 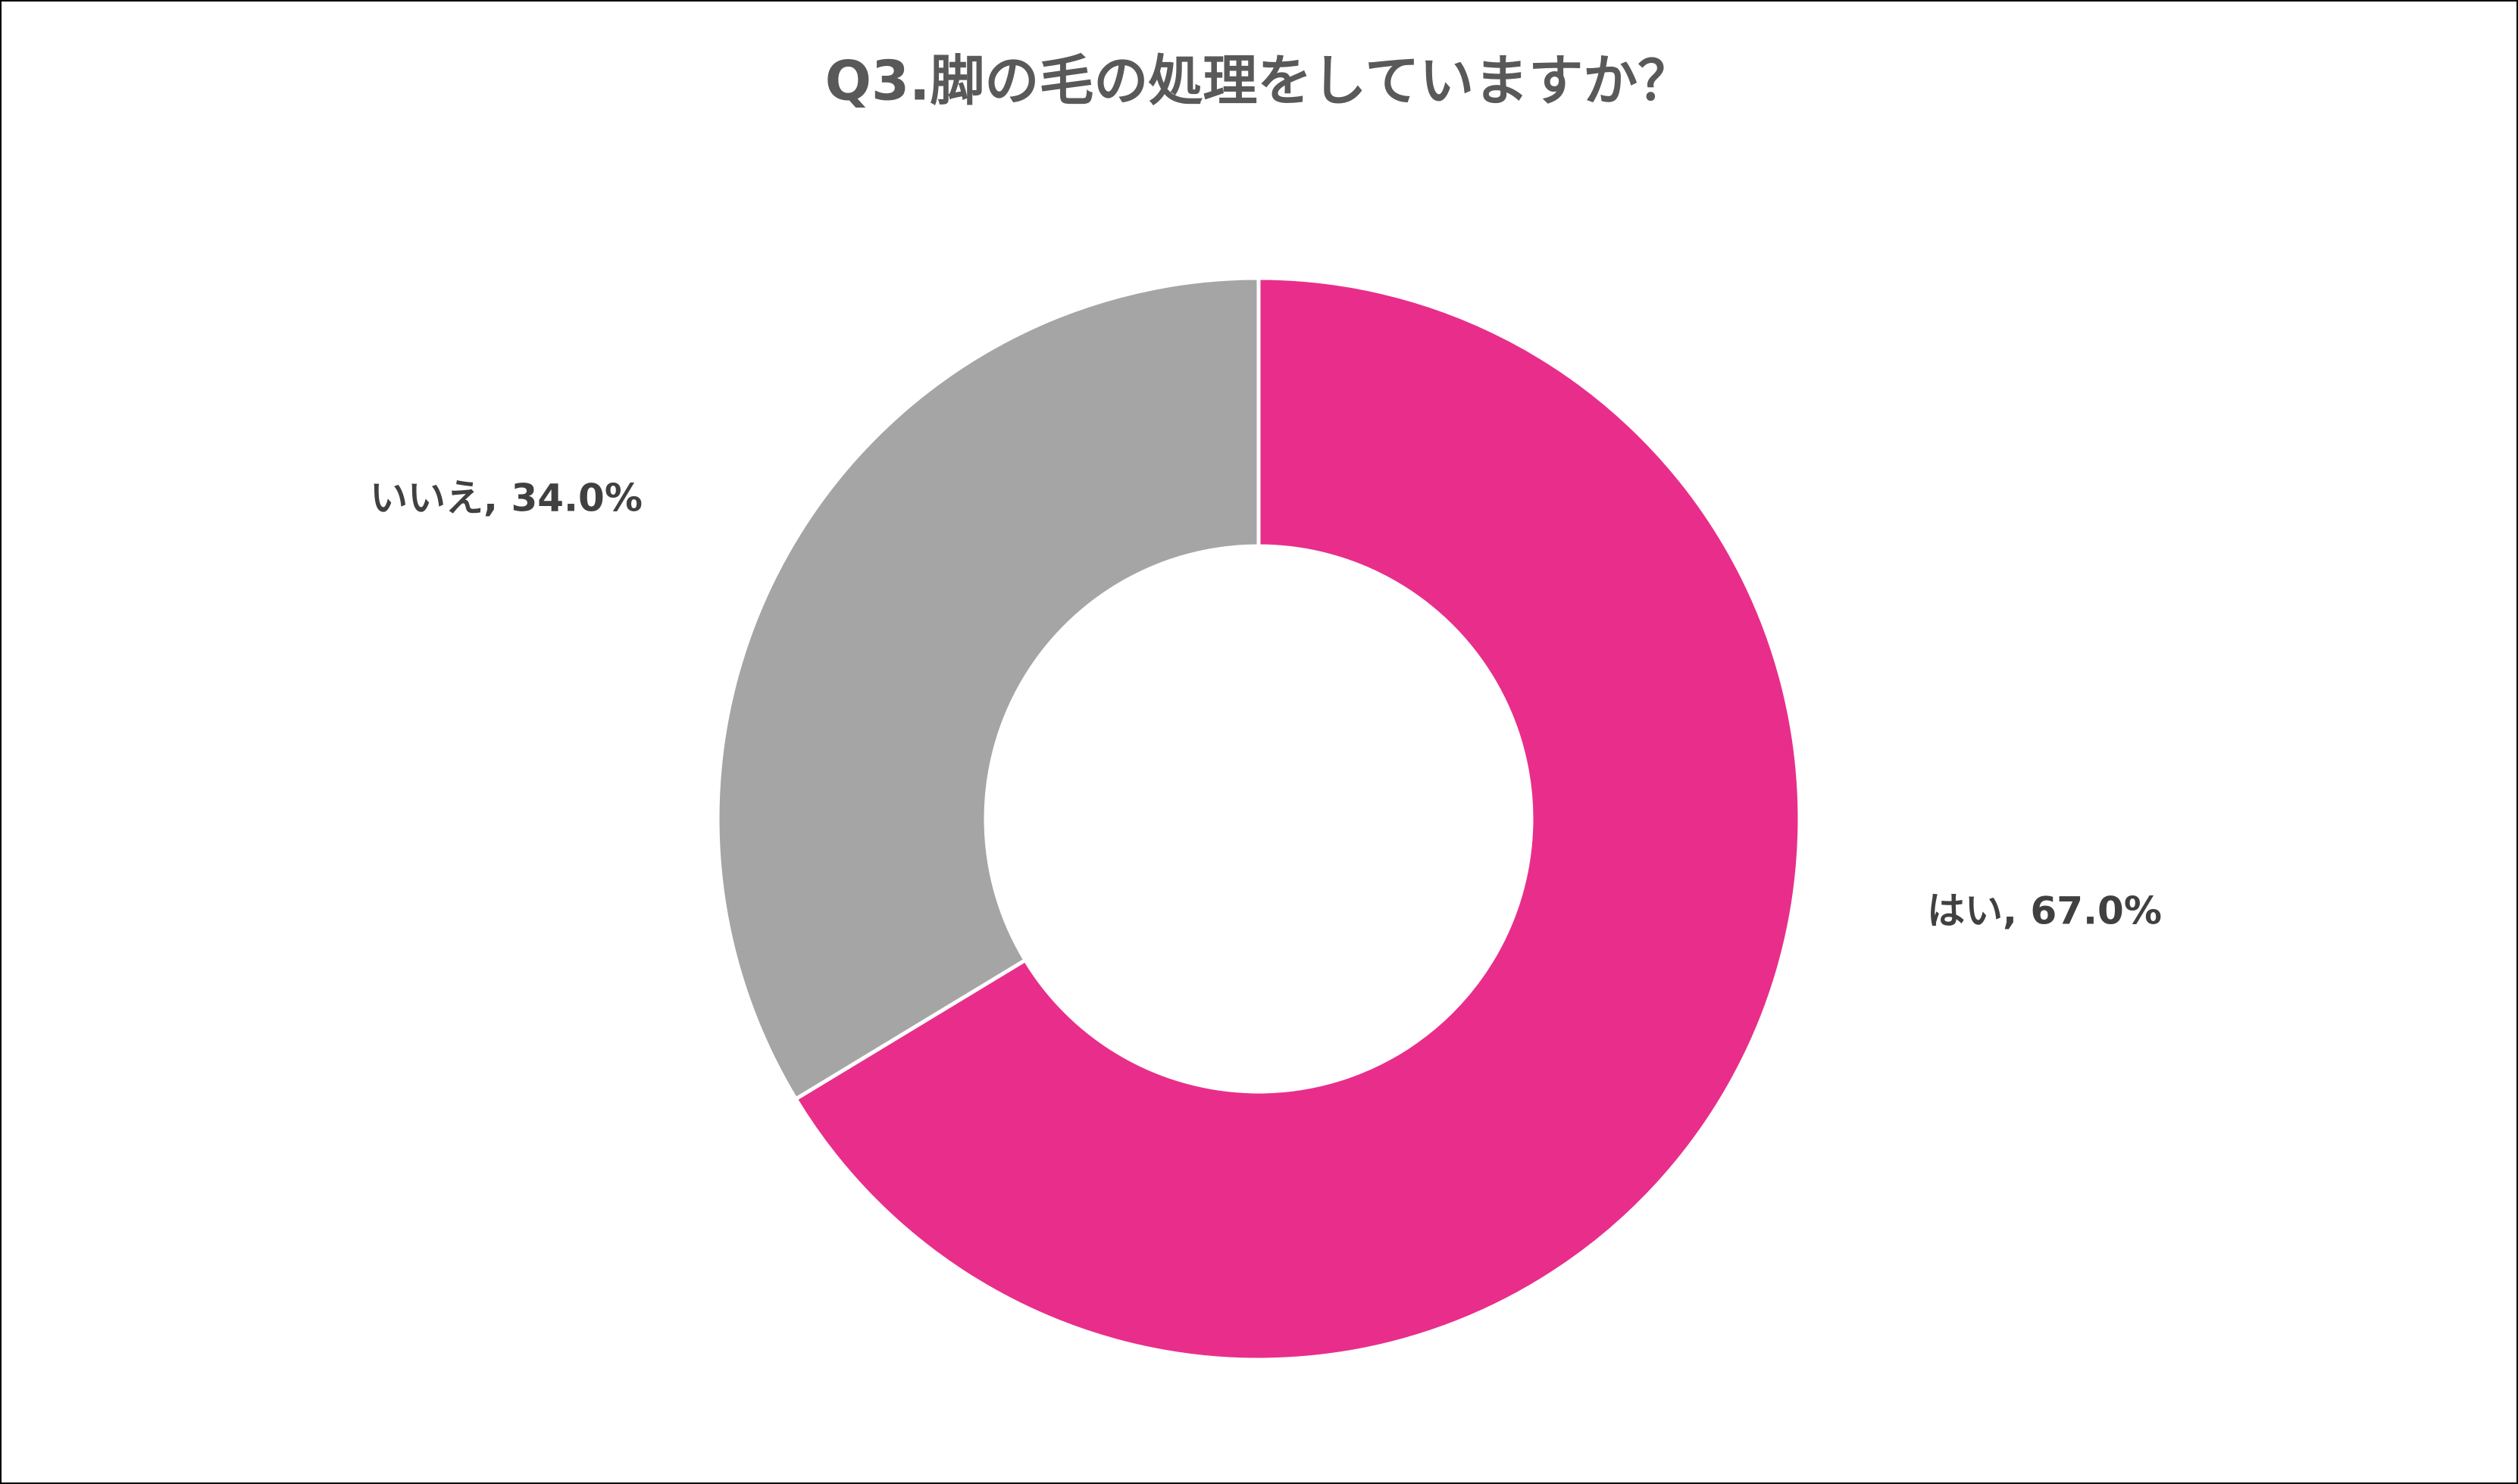 I want to click on donut-slice, so click(x=988, y=689).